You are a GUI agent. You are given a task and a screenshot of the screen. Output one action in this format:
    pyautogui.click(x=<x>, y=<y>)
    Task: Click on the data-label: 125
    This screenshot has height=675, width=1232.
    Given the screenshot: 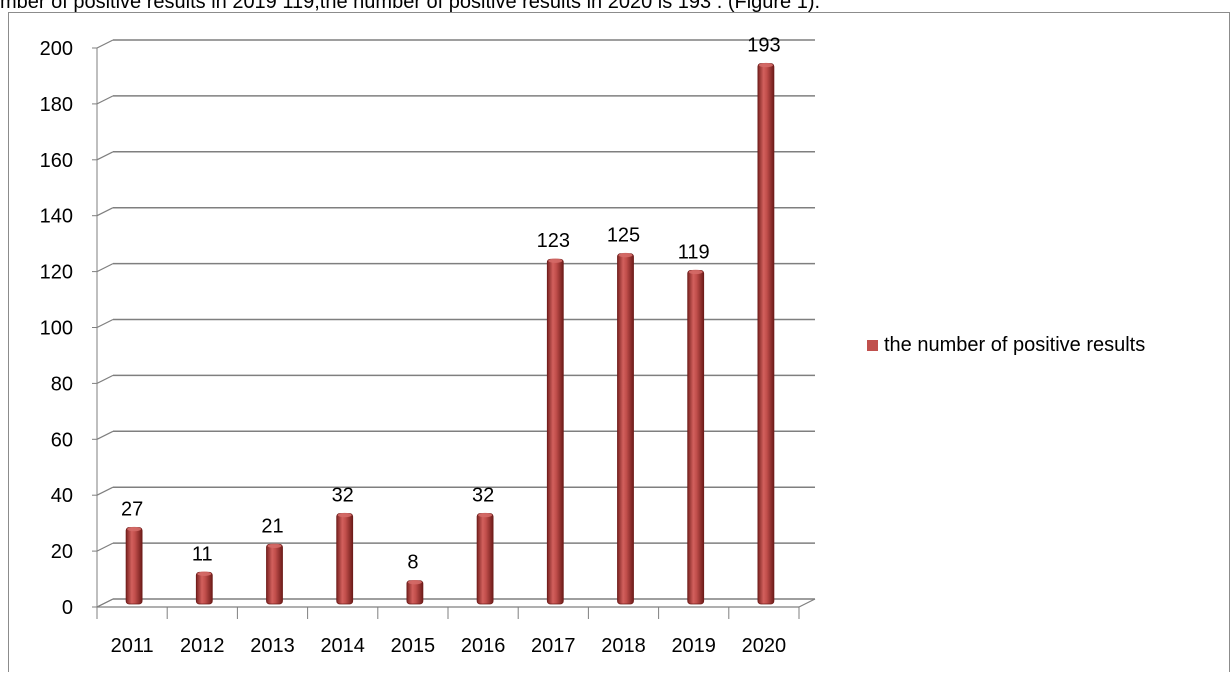 What is the action you would take?
    pyautogui.click(x=623, y=236)
    